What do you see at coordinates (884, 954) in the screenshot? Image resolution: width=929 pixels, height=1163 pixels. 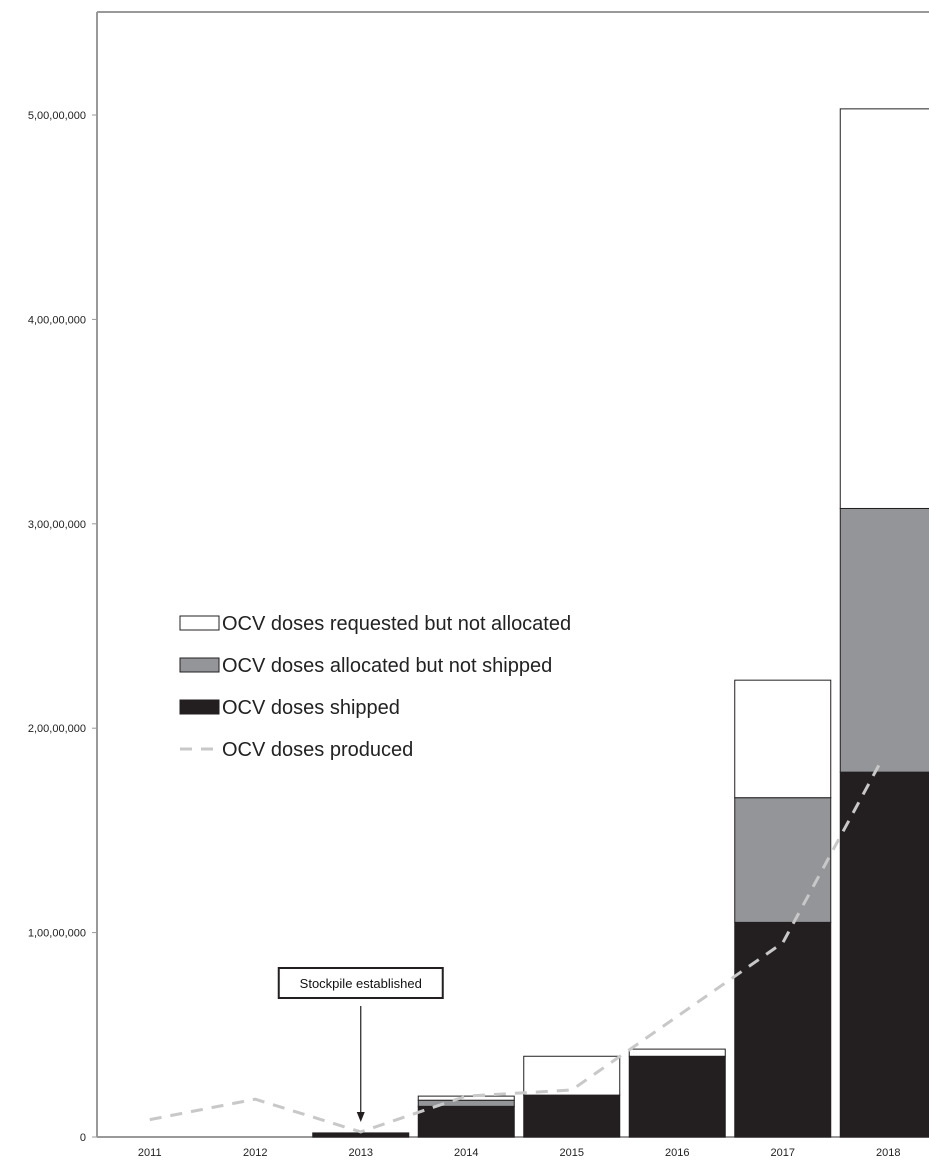 I see `bar-ocv-doses-shipped-2018` at bounding box center [884, 954].